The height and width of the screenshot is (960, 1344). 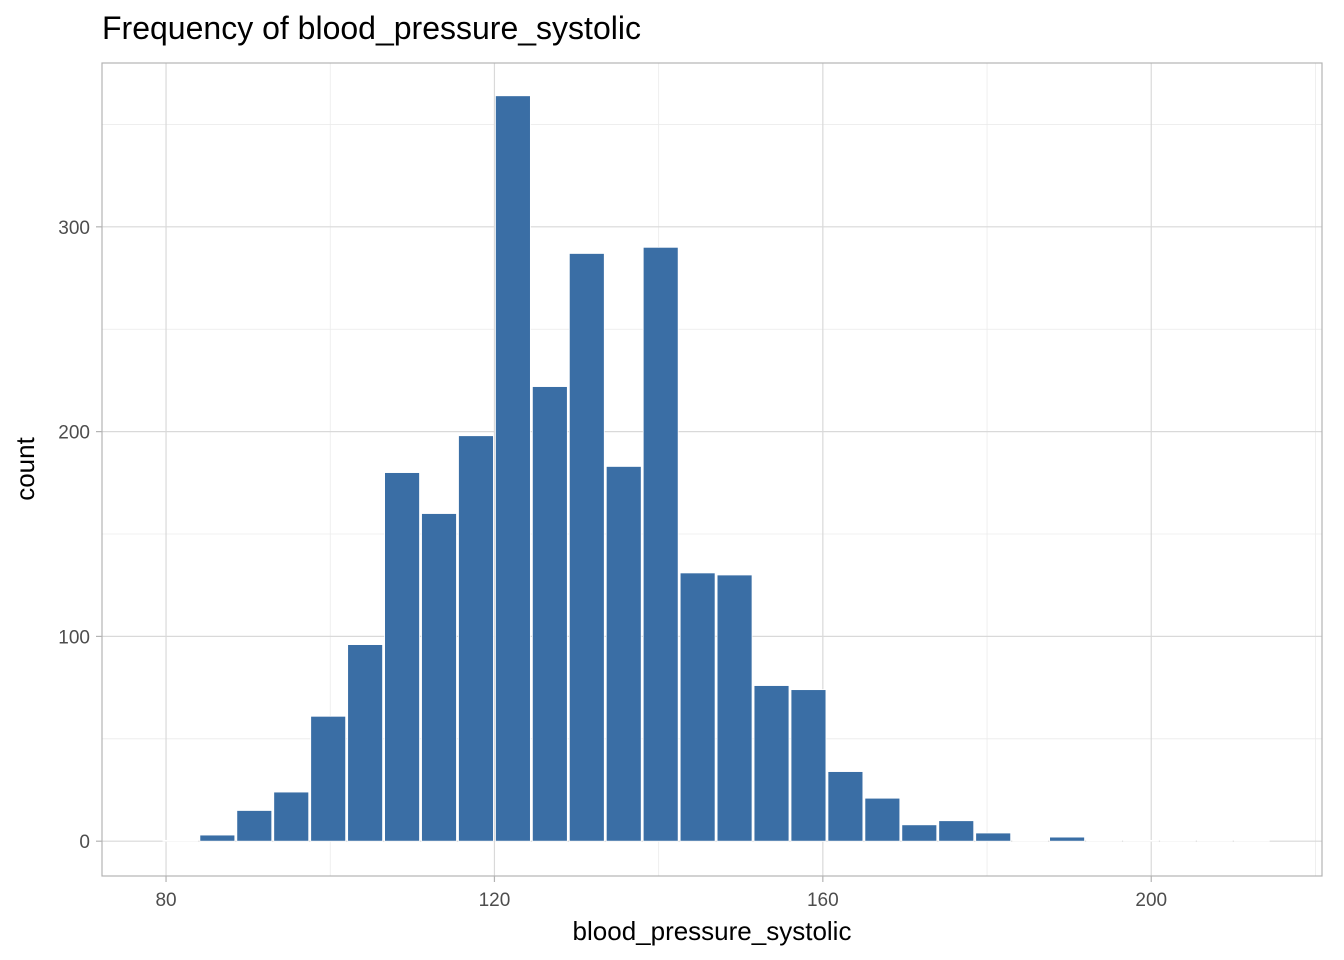 What do you see at coordinates (25, 468) in the screenshot?
I see `y-axis-title: count` at bounding box center [25, 468].